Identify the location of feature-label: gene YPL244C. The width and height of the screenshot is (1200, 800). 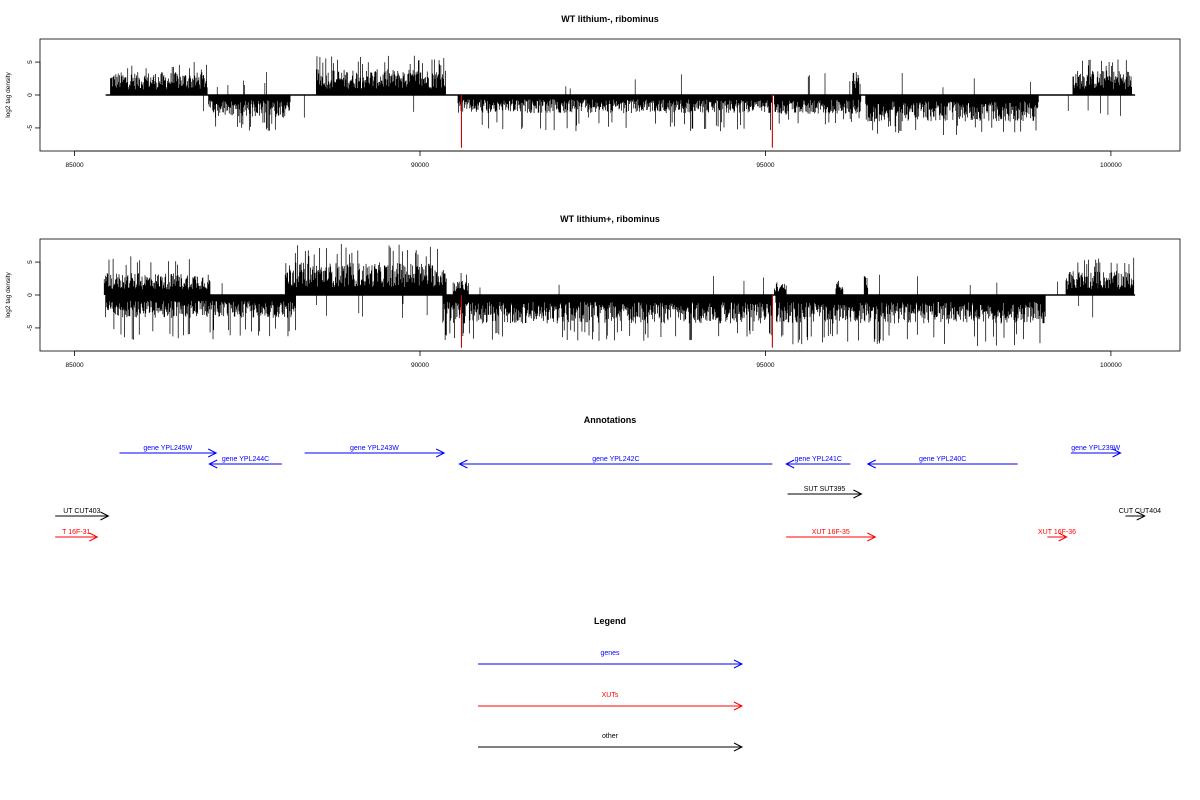
(245, 459).